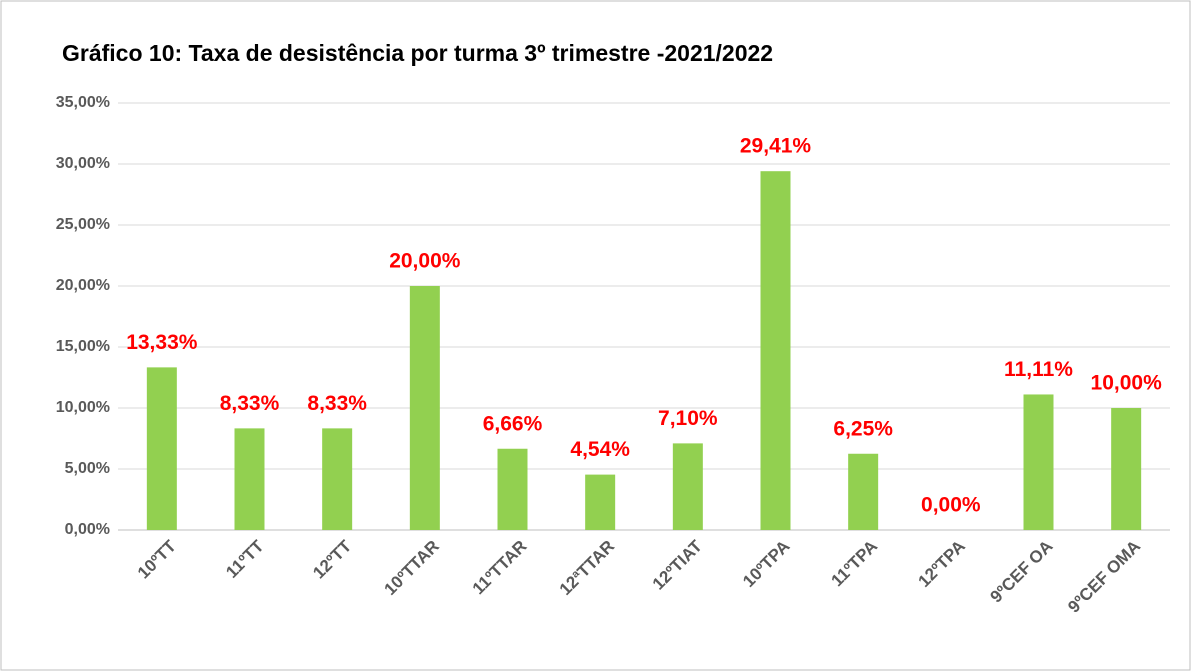 The height and width of the screenshot is (672, 1192). I want to click on data-label: 6,66%, so click(513, 423).